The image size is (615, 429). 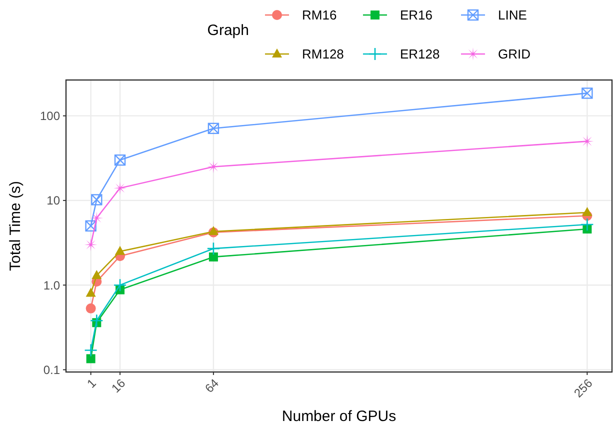 What do you see at coordinates (339, 416) in the screenshot?
I see `x-axis-title: Number of GPUs` at bounding box center [339, 416].